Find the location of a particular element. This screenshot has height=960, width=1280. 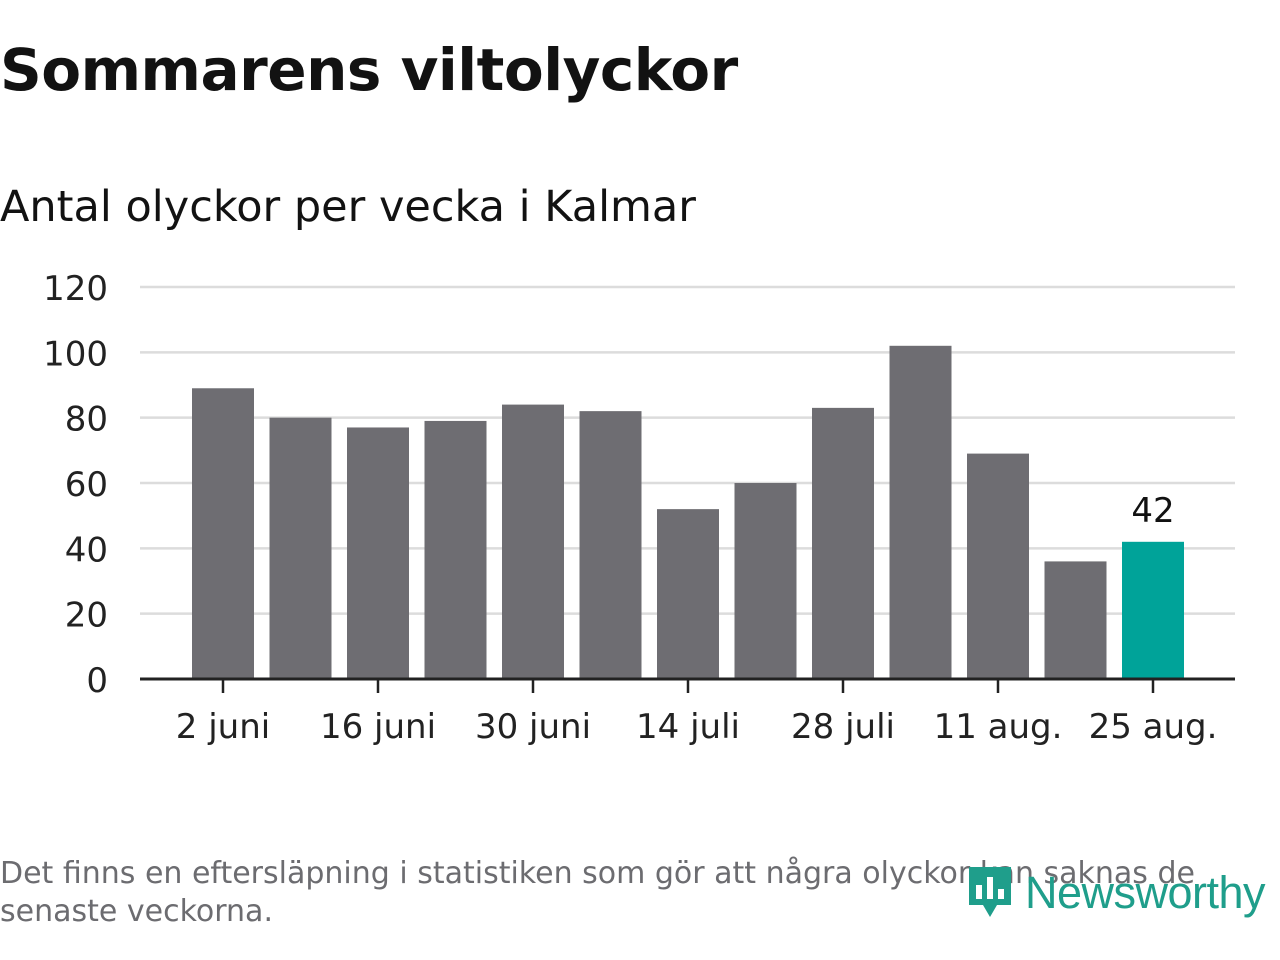

x-tick-label: 25 aug. is located at coordinates (1153, 727).